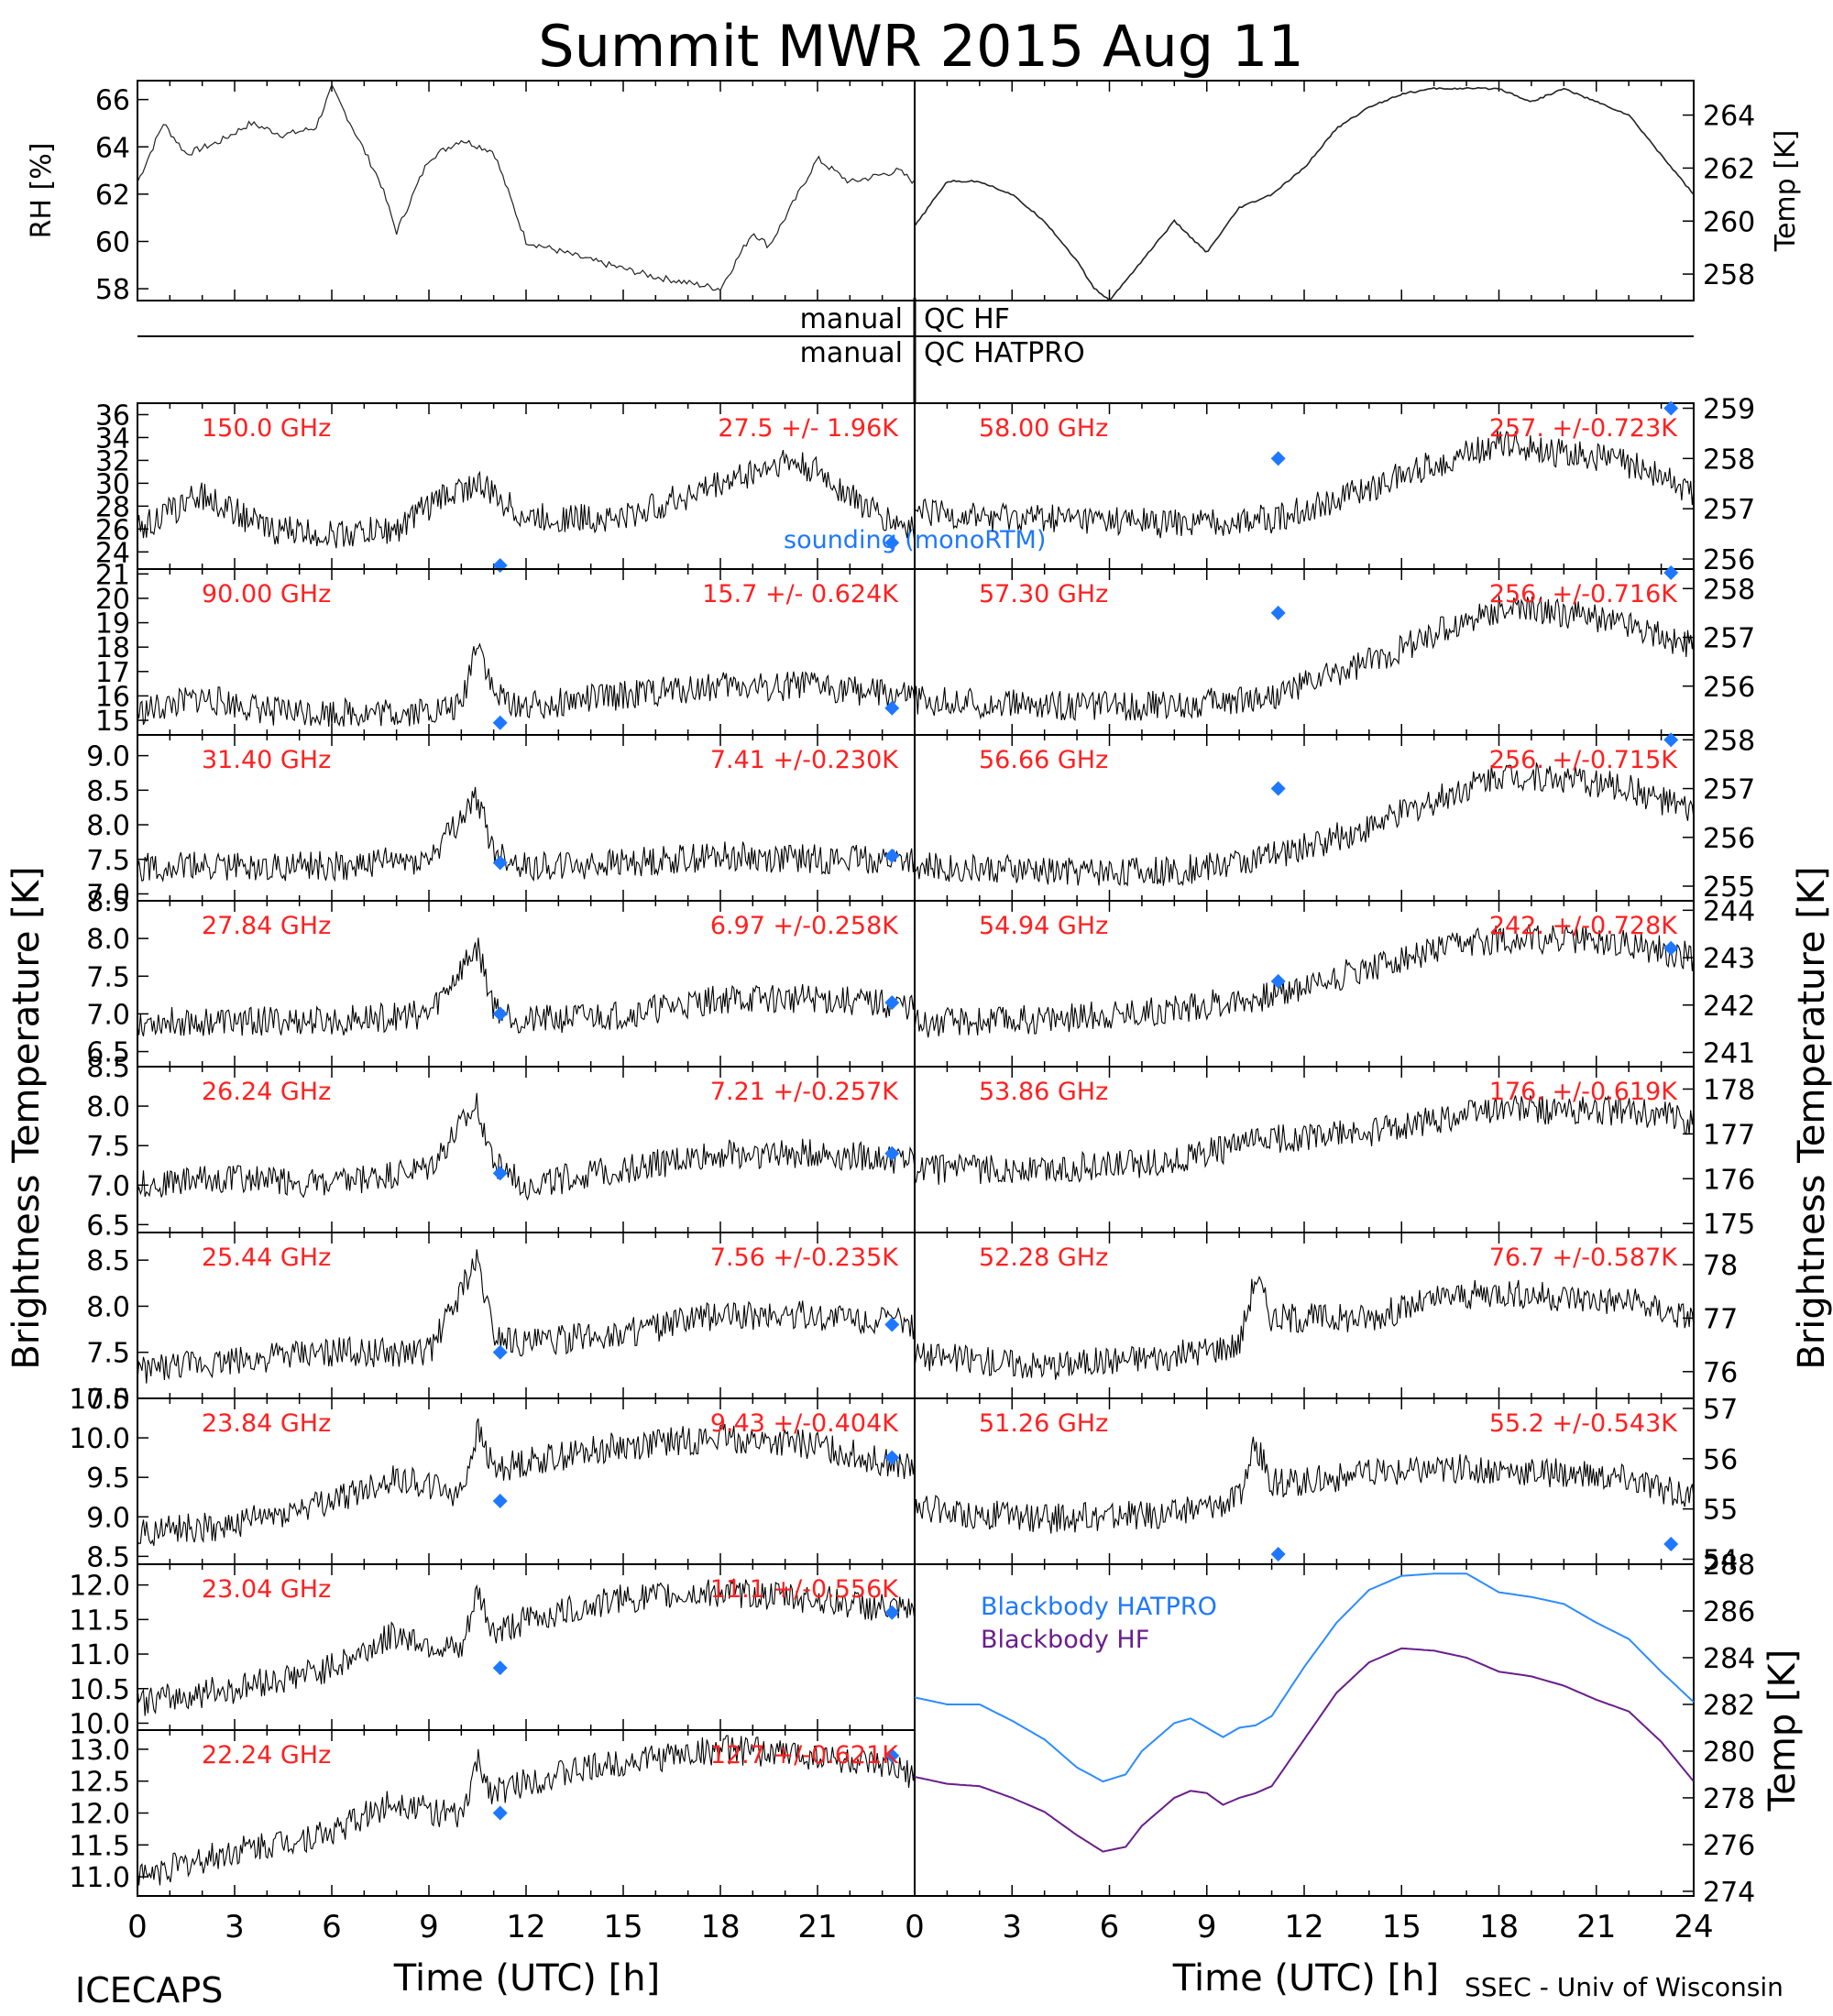 This screenshot has width=1833, height=2016. What do you see at coordinates (1358, 190) in the screenshot?
I see `panel-temp: 258 260 262 264 Temp [K]` at bounding box center [1358, 190].